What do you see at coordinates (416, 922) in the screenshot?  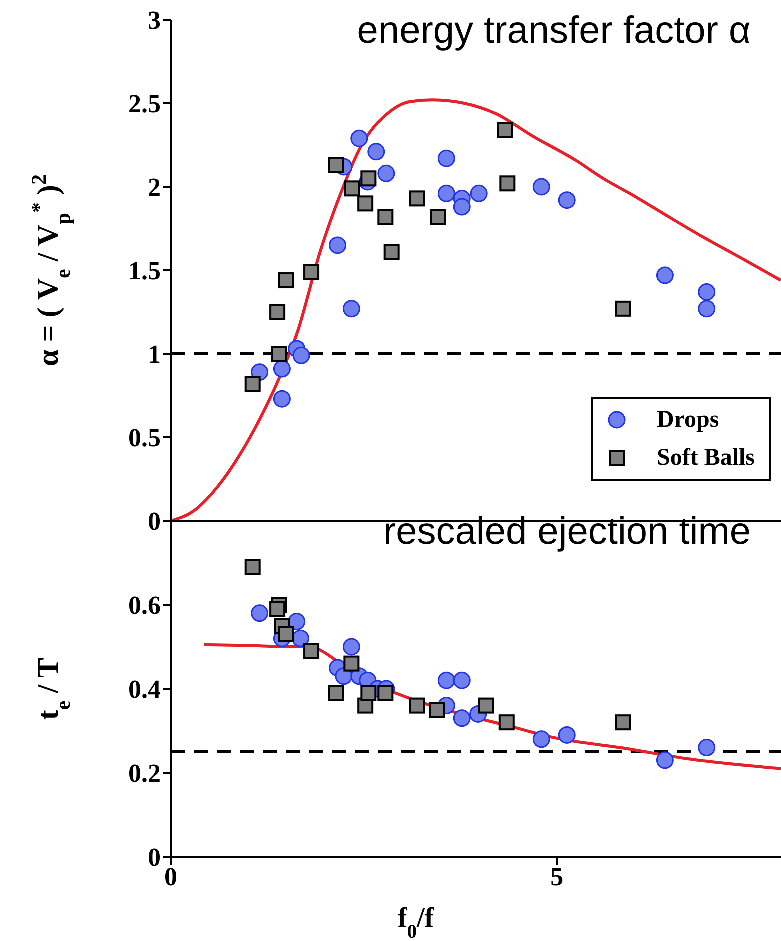 I see `x-axis-title: f$_{0}$/f` at bounding box center [416, 922].